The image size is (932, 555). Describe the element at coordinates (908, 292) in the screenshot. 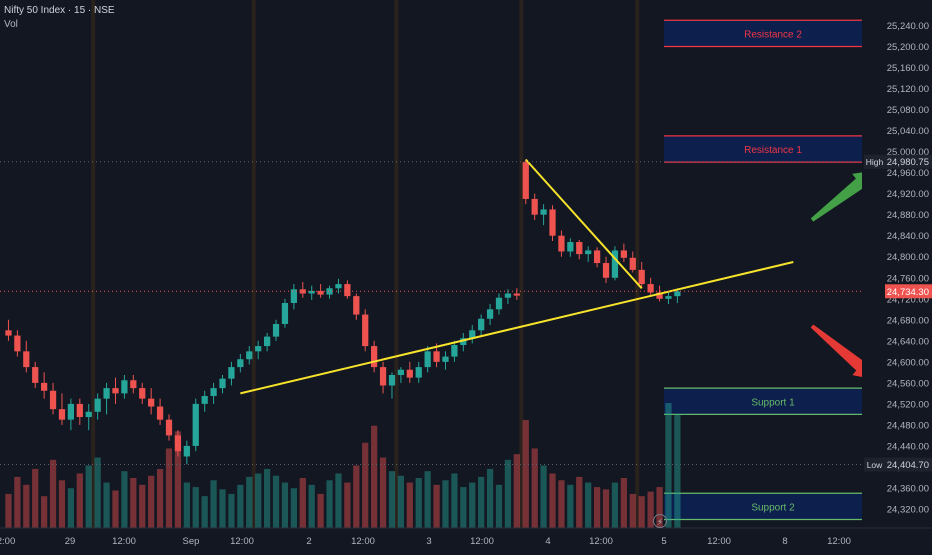

I see `price-marker-value: 24,734.30` at that location.